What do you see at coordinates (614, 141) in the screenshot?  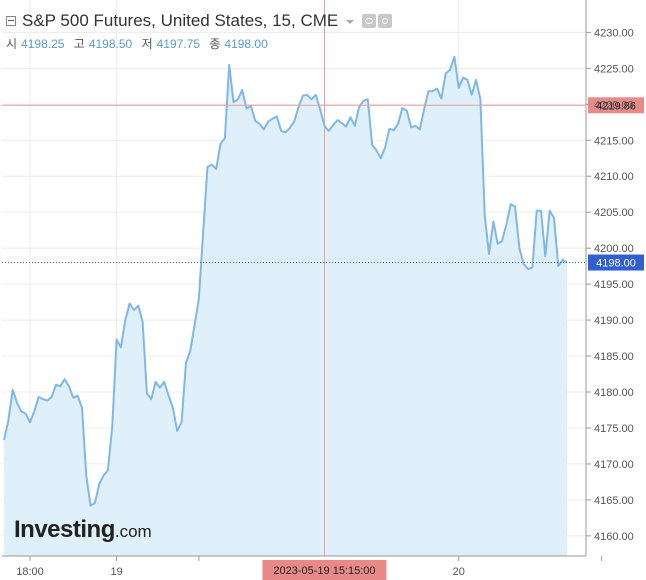 I see `y-tick-label: 4215.00` at bounding box center [614, 141].